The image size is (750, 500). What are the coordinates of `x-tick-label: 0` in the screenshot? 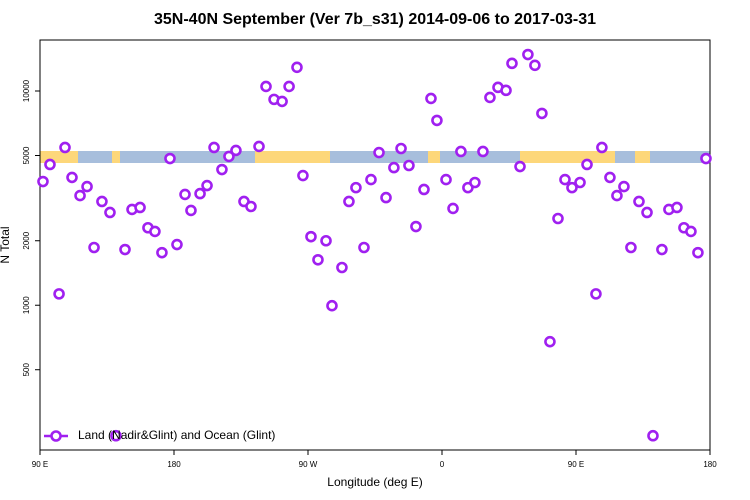 It's located at (442, 464).